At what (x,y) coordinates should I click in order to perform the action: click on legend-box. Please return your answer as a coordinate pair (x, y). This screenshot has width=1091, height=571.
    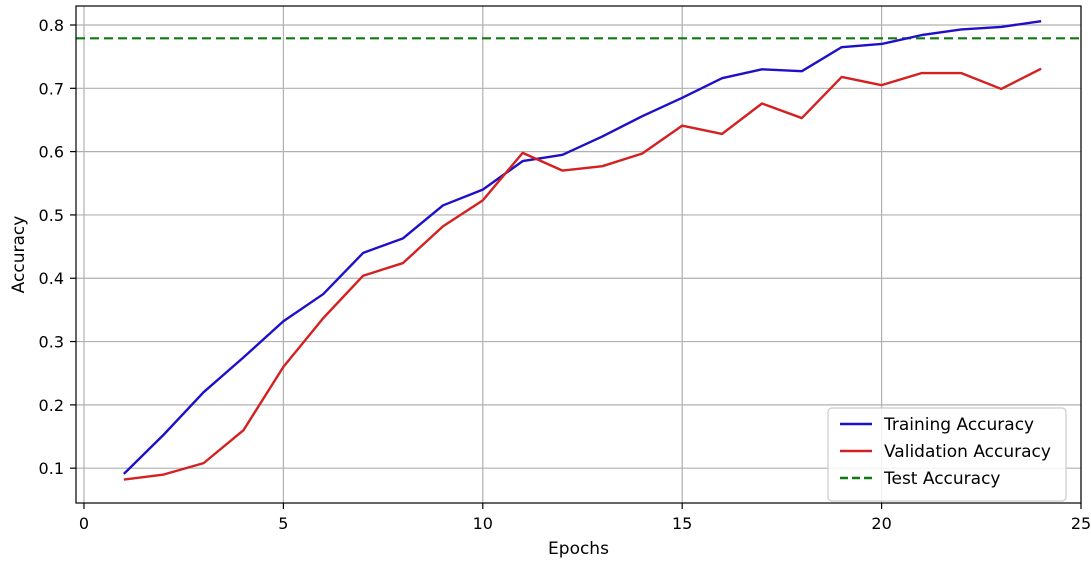
    Looking at the image, I should click on (947, 454).